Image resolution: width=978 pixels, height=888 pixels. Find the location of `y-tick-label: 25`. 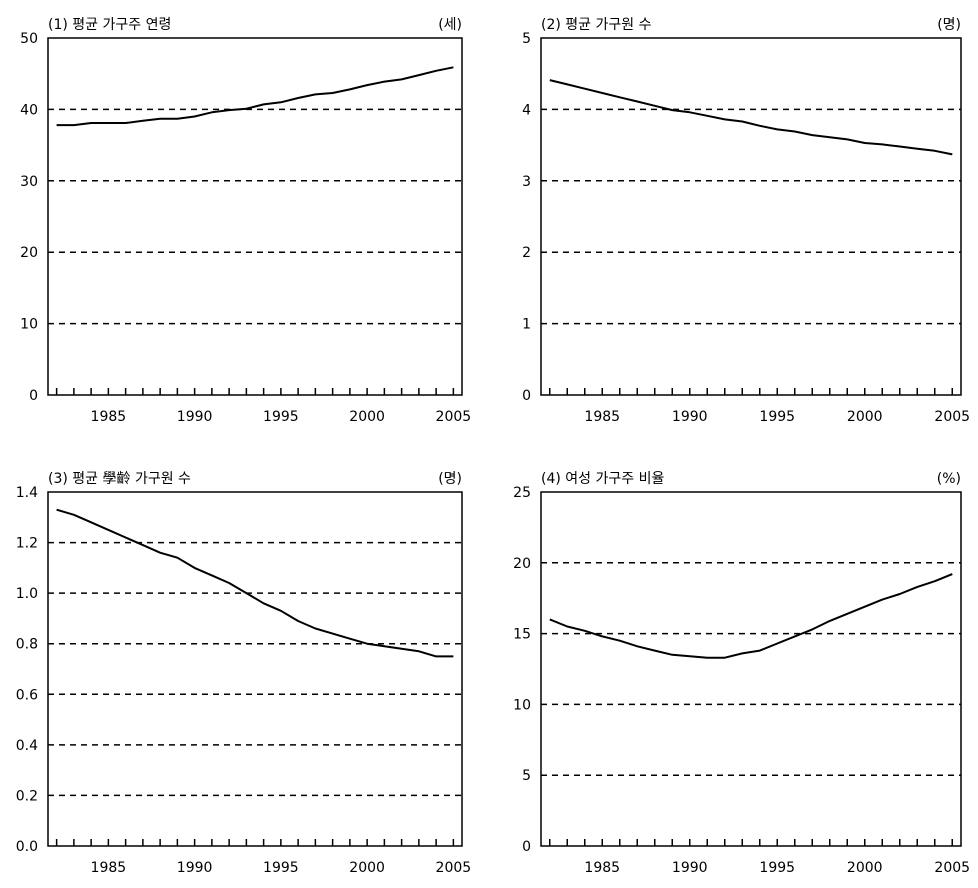

y-tick-label: 25 is located at coordinates (522, 493).